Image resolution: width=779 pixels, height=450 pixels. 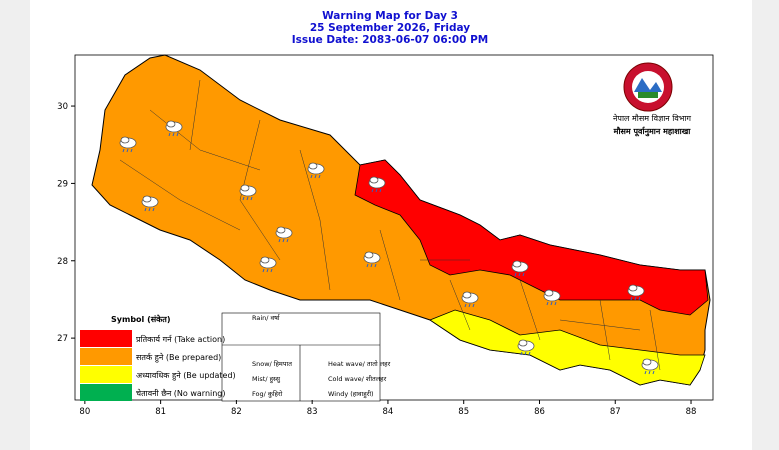 I want to click on title: Warning Map for Day 3, so click(x=390, y=16).